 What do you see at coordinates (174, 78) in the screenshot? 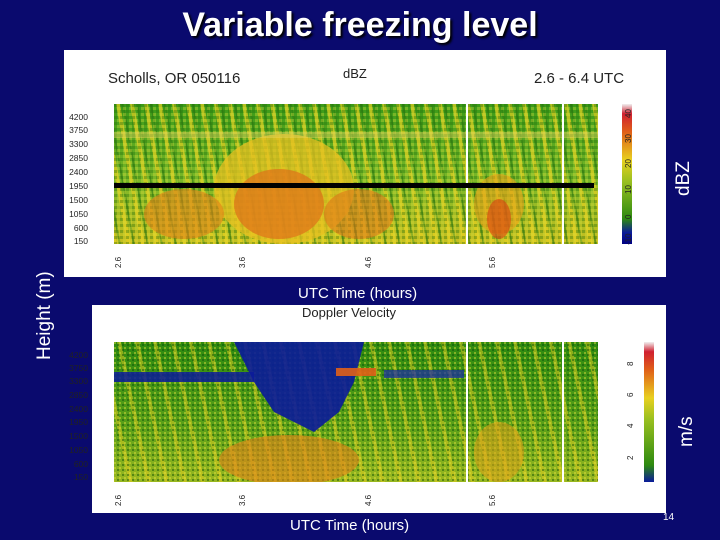
I see `site-label: Scholls, OR 050116` at bounding box center [174, 78].